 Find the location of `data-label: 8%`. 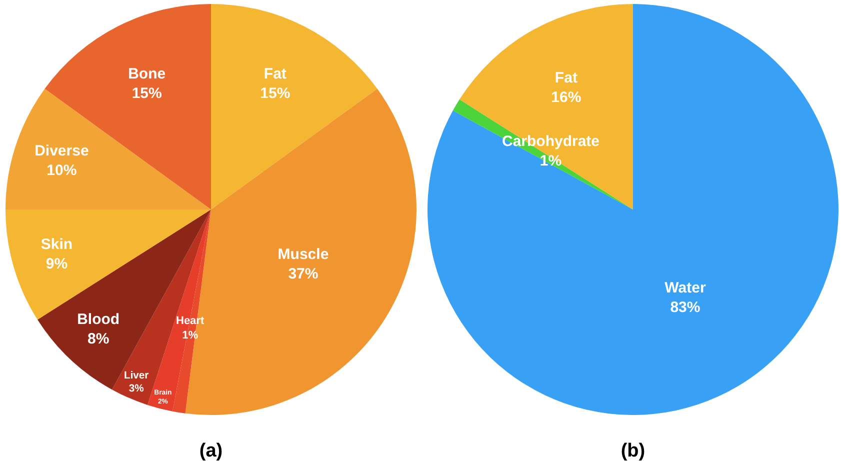

data-label: 8% is located at coordinates (99, 339).